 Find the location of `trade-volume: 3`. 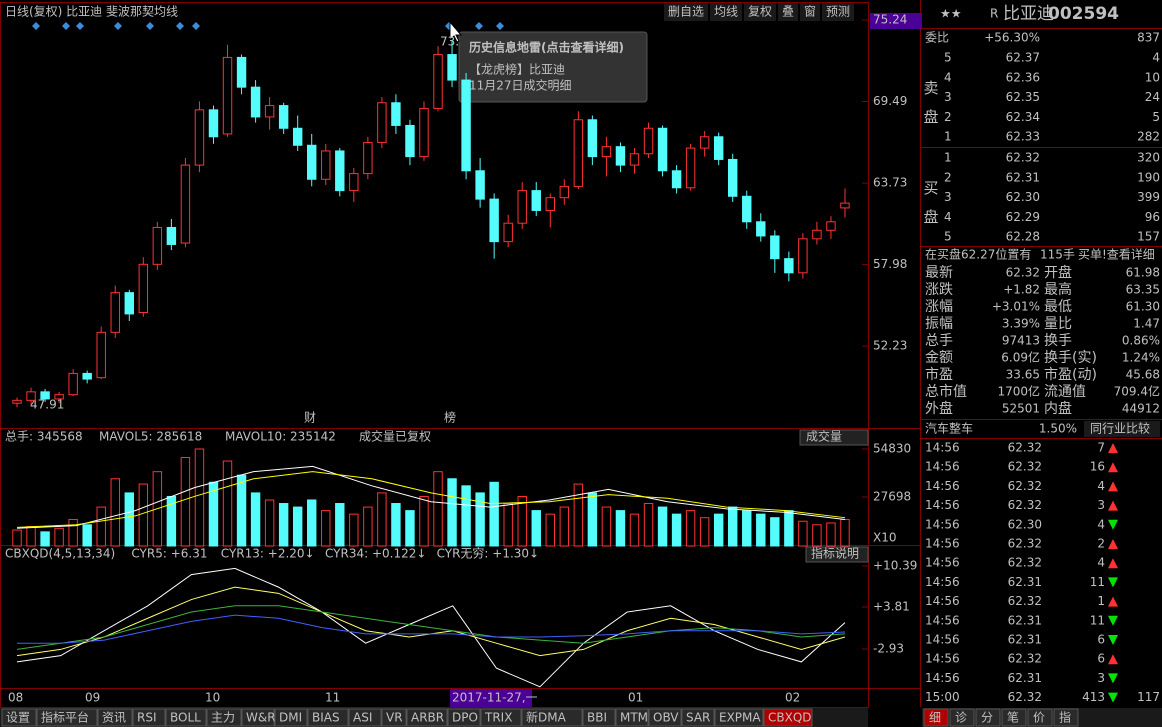

trade-volume: 3 is located at coordinates (1101, 505).